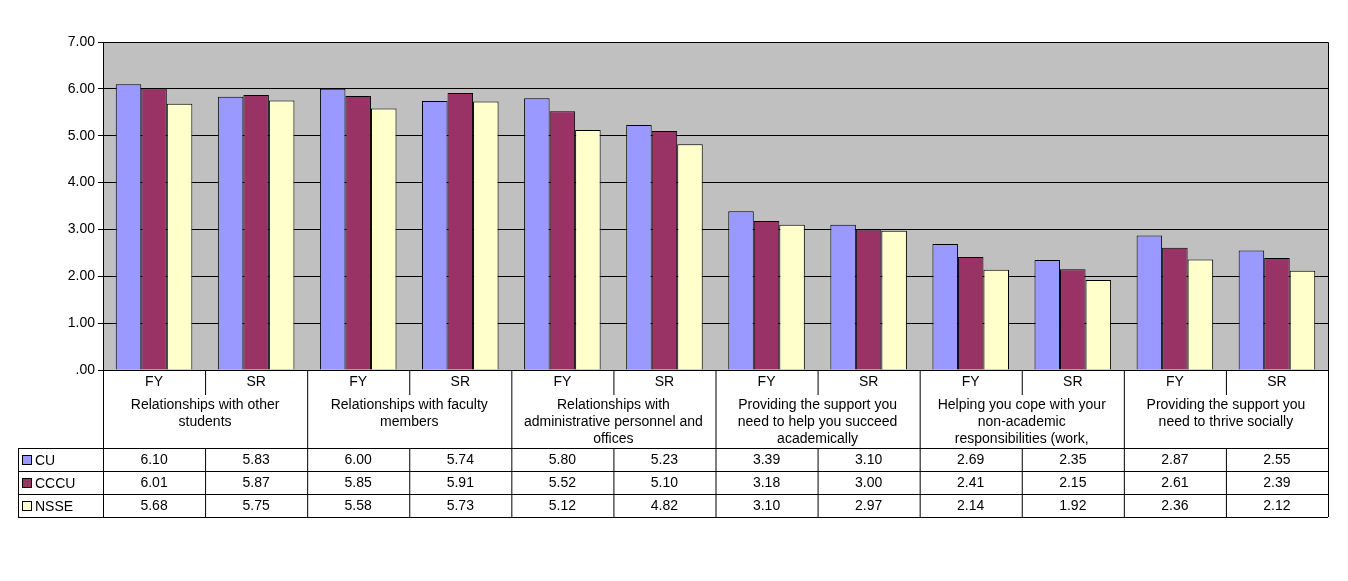  I want to click on data-label: 5.91, so click(460, 482).